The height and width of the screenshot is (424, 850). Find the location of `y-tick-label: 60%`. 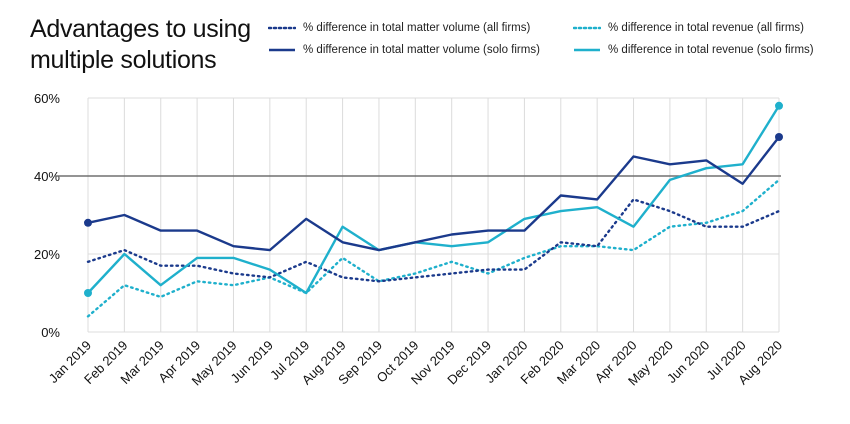

y-tick-label: 60% is located at coordinates (47, 98).